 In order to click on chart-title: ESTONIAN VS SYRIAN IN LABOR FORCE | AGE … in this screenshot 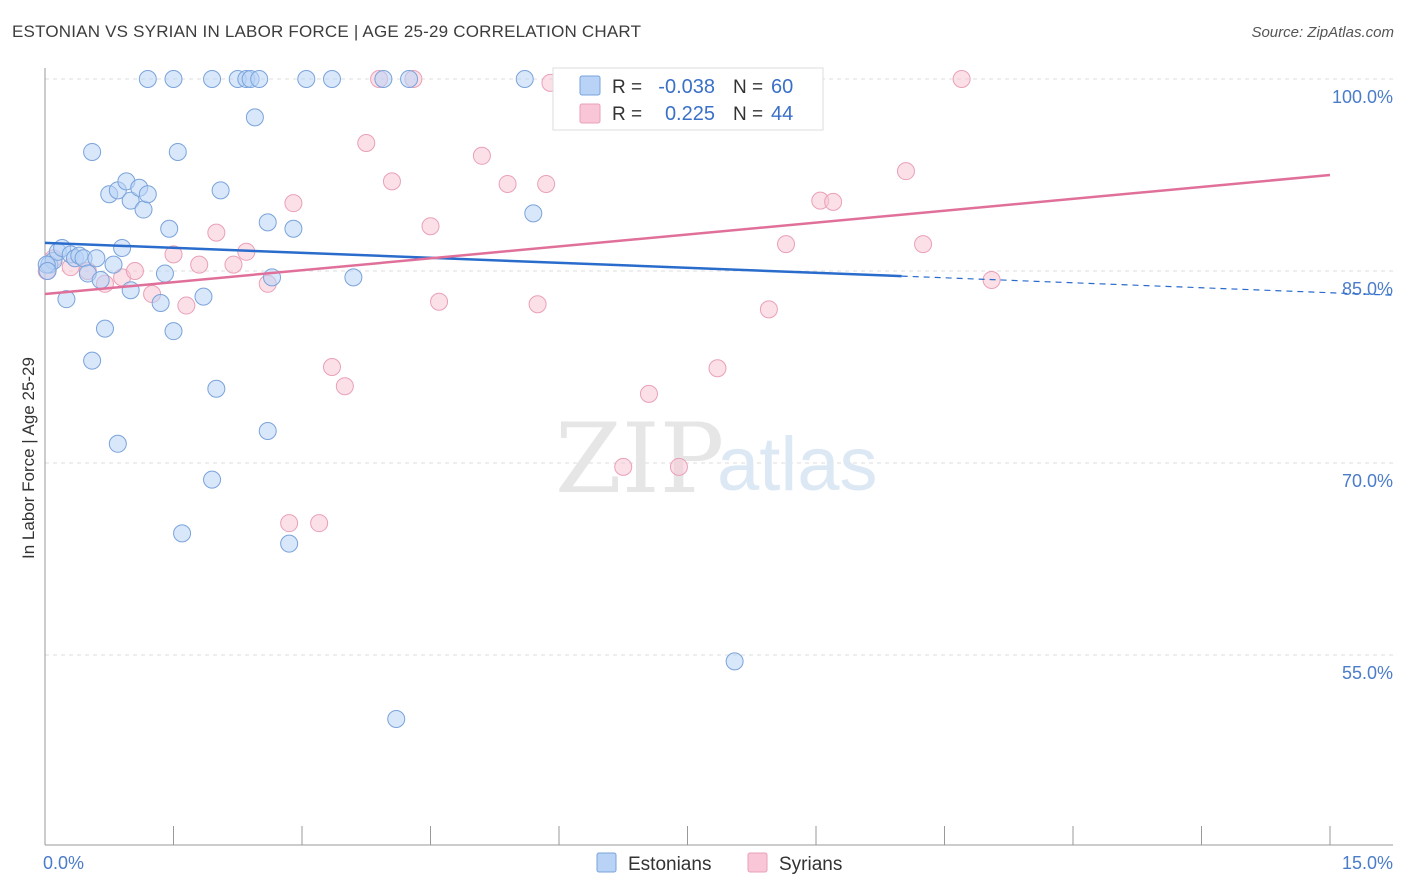, I will do `click(327, 31)`.